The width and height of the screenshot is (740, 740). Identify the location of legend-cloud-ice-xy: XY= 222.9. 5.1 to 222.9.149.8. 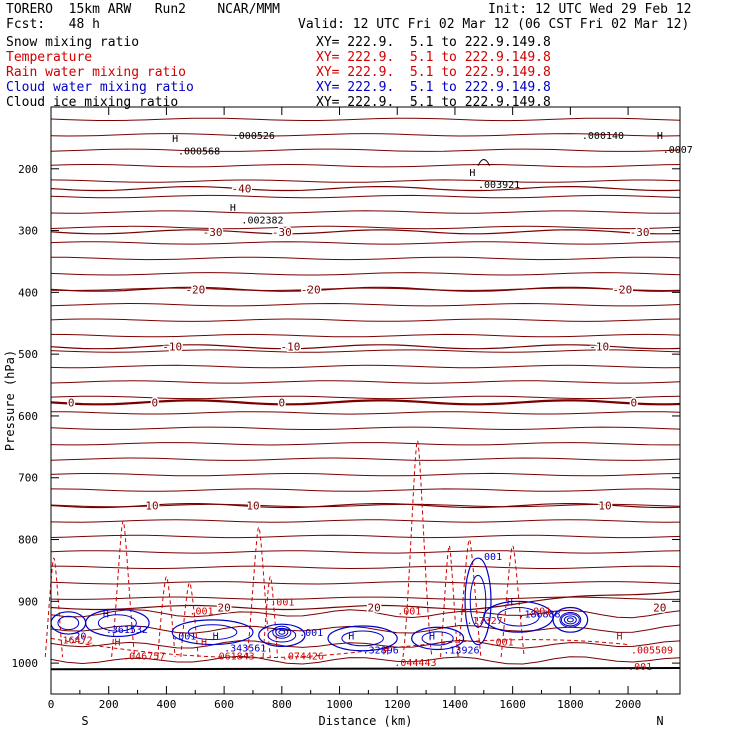
(433, 102).